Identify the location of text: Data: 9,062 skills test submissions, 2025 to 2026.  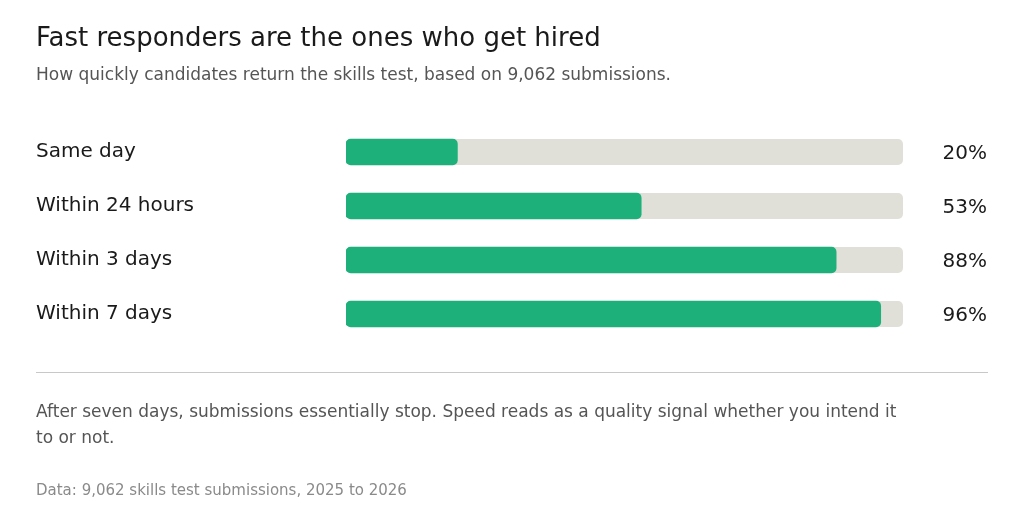
(221, 490).